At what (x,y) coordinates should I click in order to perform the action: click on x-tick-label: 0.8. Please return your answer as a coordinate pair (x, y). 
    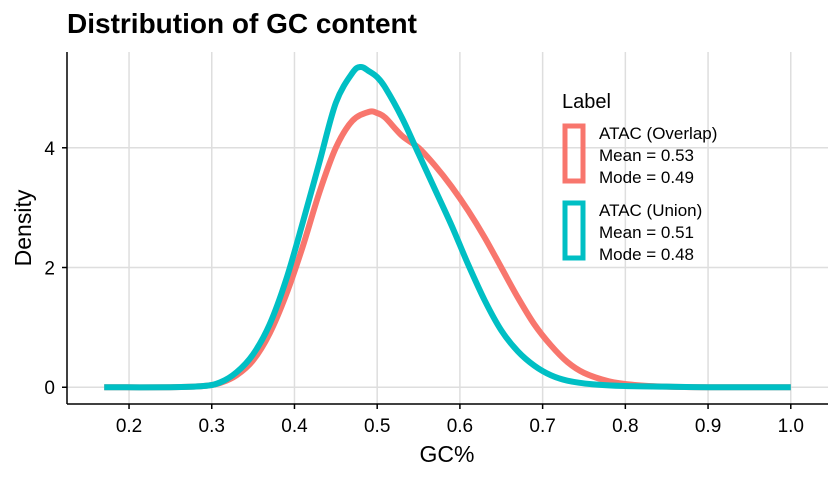
    Looking at the image, I should click on (625, 426).